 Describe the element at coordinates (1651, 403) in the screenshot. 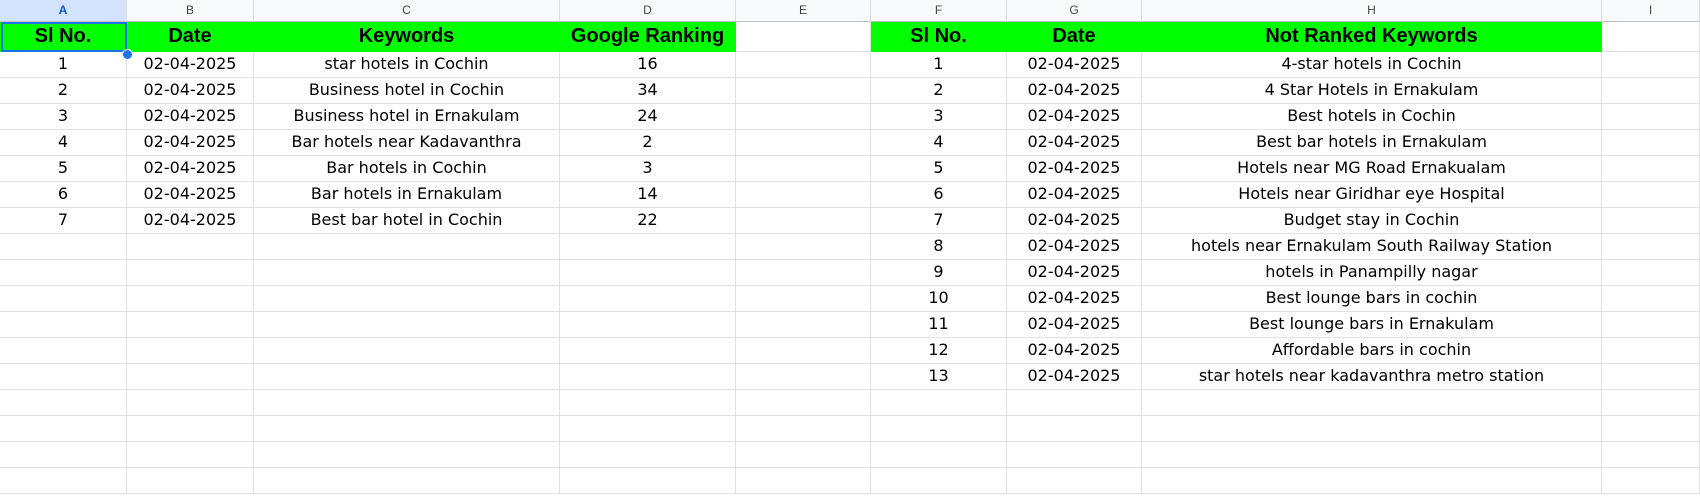

I see `cell-i15` at that location.